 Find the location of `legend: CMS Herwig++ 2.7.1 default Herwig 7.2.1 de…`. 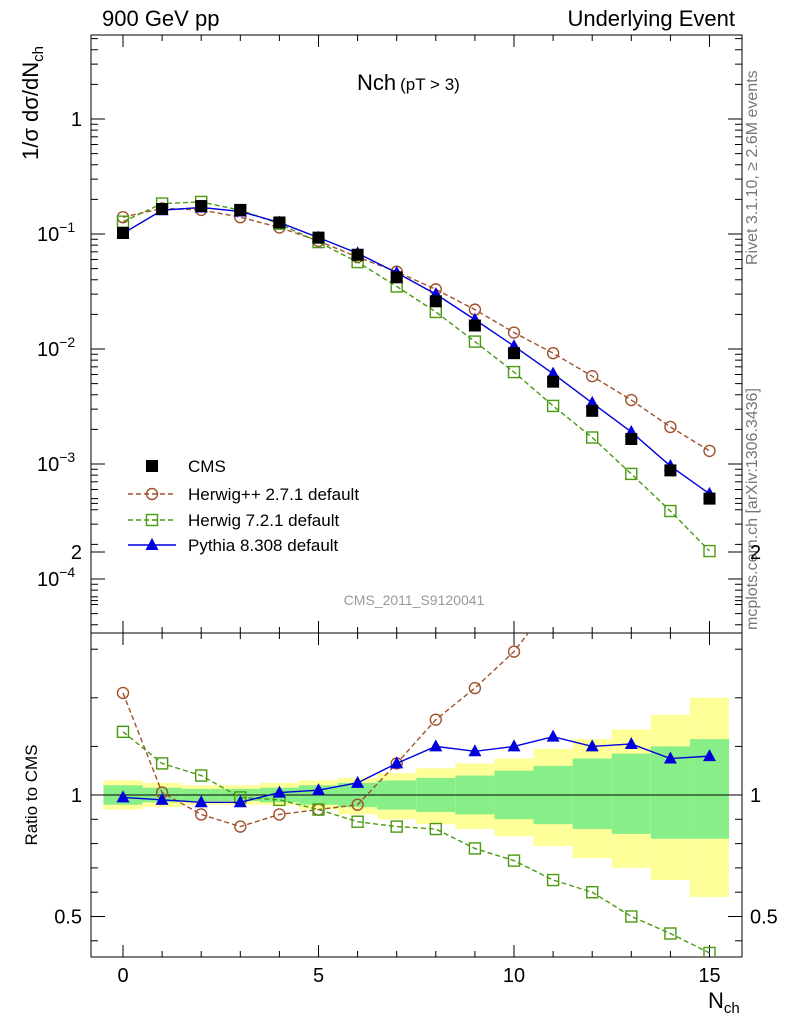

legend: CMS Herwig++ 2.7.1 default Herwig 7.2.1 de… is located at coordinates (243, 506).